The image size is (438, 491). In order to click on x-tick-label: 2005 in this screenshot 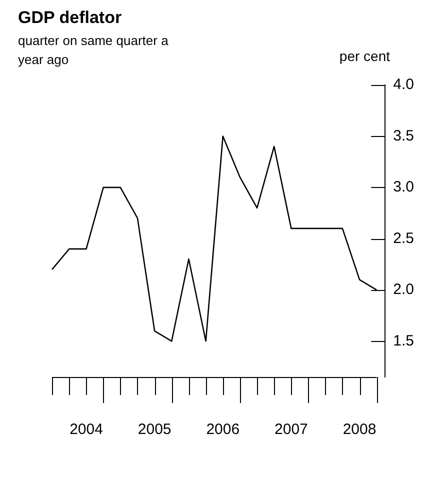, I will do `click(155, 429)`.